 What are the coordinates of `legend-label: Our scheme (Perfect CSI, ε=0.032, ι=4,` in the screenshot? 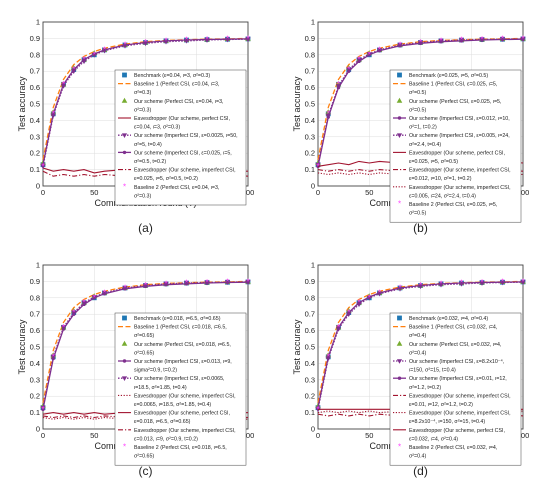 It's located at (455, 345).